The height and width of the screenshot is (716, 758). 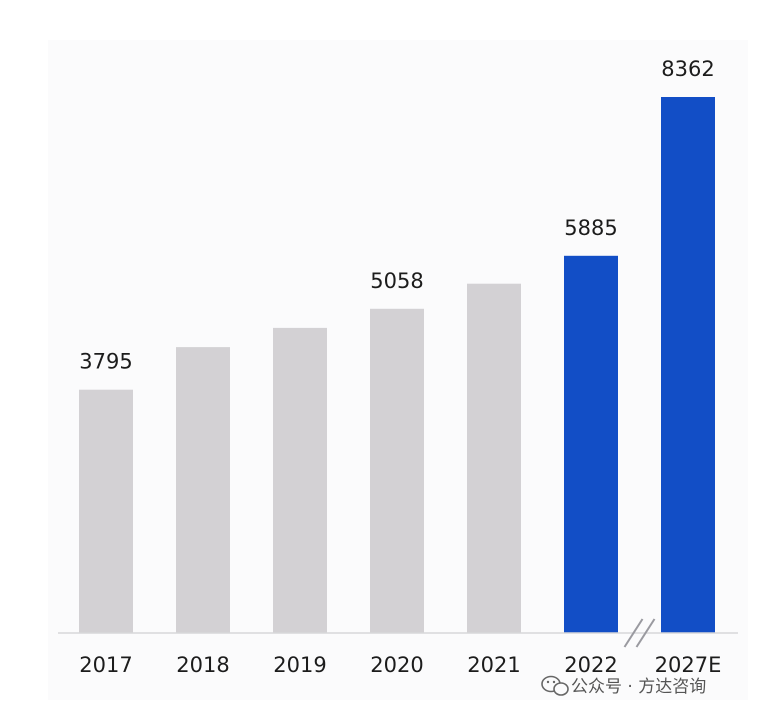 What do you see at coordinates (396, 281) in the screenshot?
I see `value-label-2020: 5058` at bounding box center [396, 281].